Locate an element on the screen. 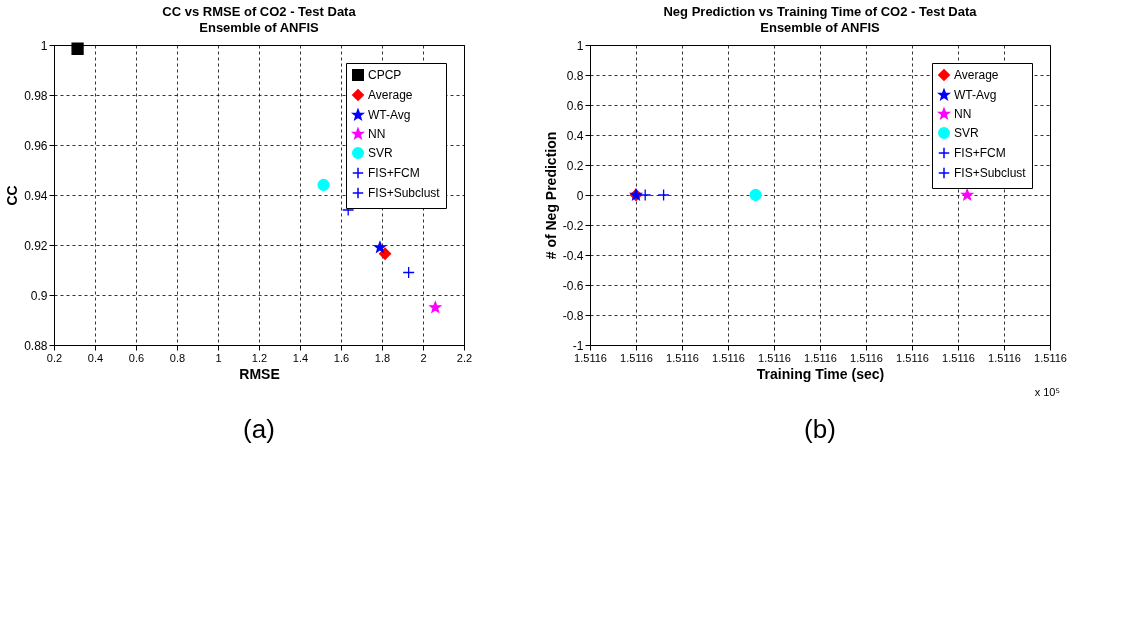 Image resolution: width=1143 pixels, height=629 pixels. y-tick-label: 0 is located at coordinates (580, 195).